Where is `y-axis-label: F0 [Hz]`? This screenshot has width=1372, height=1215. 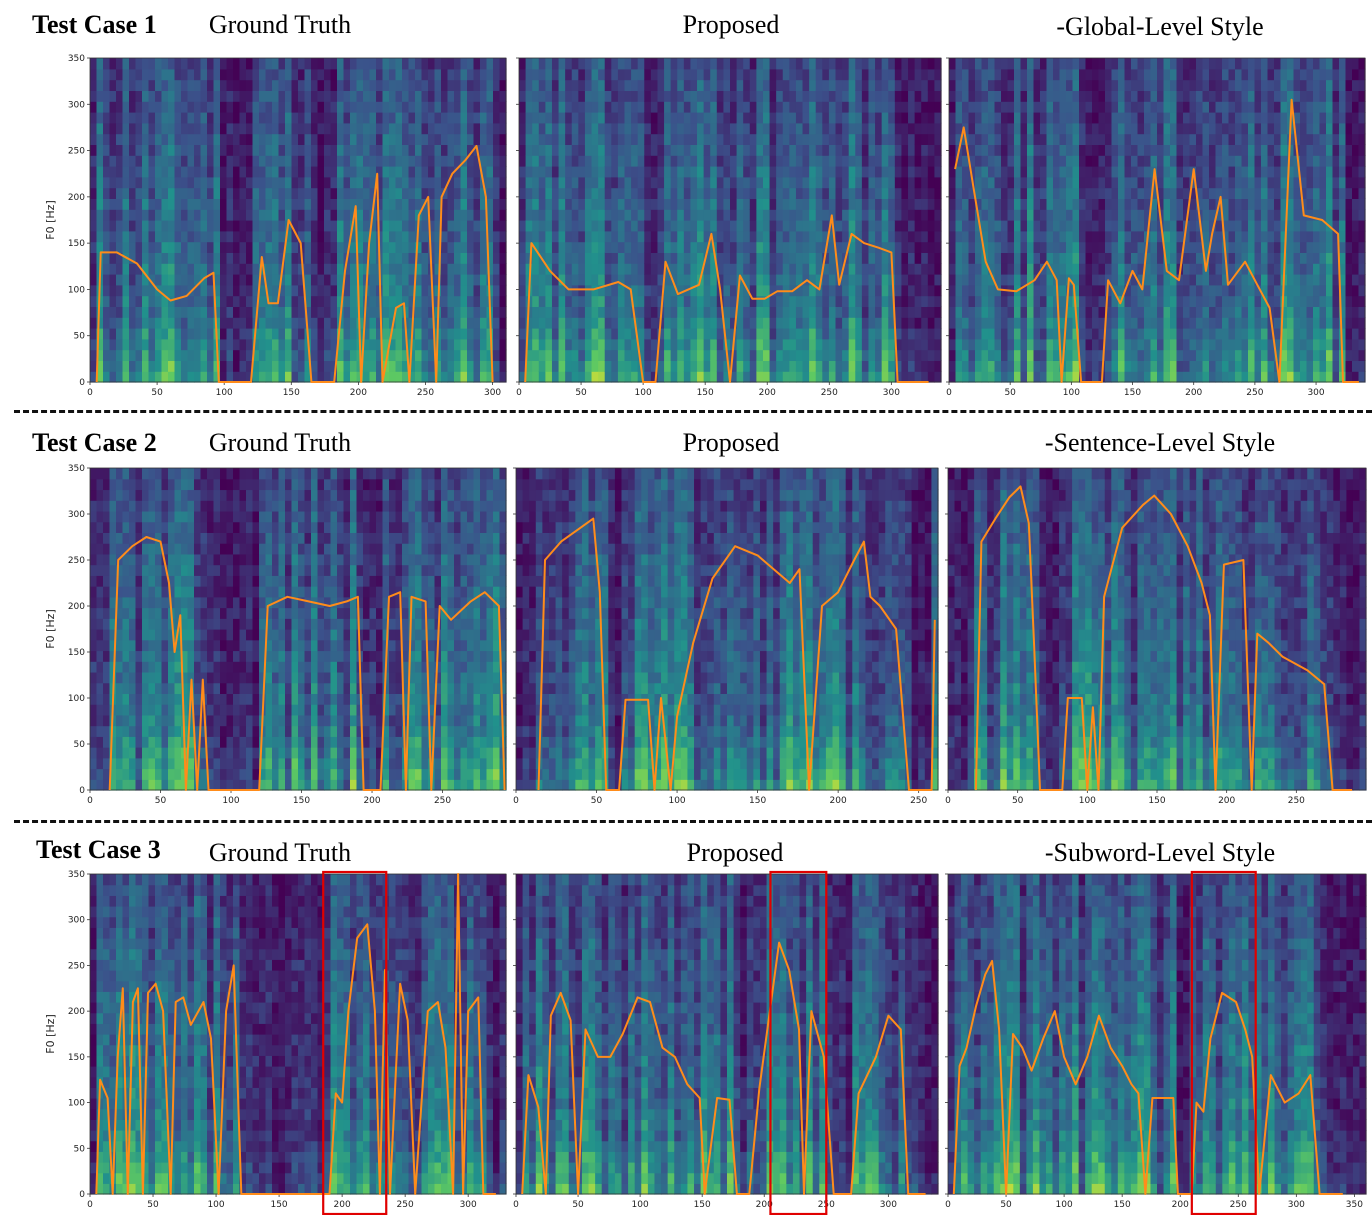
y-axis-label: F0 [Hz] is located at coordinates (50, 219).